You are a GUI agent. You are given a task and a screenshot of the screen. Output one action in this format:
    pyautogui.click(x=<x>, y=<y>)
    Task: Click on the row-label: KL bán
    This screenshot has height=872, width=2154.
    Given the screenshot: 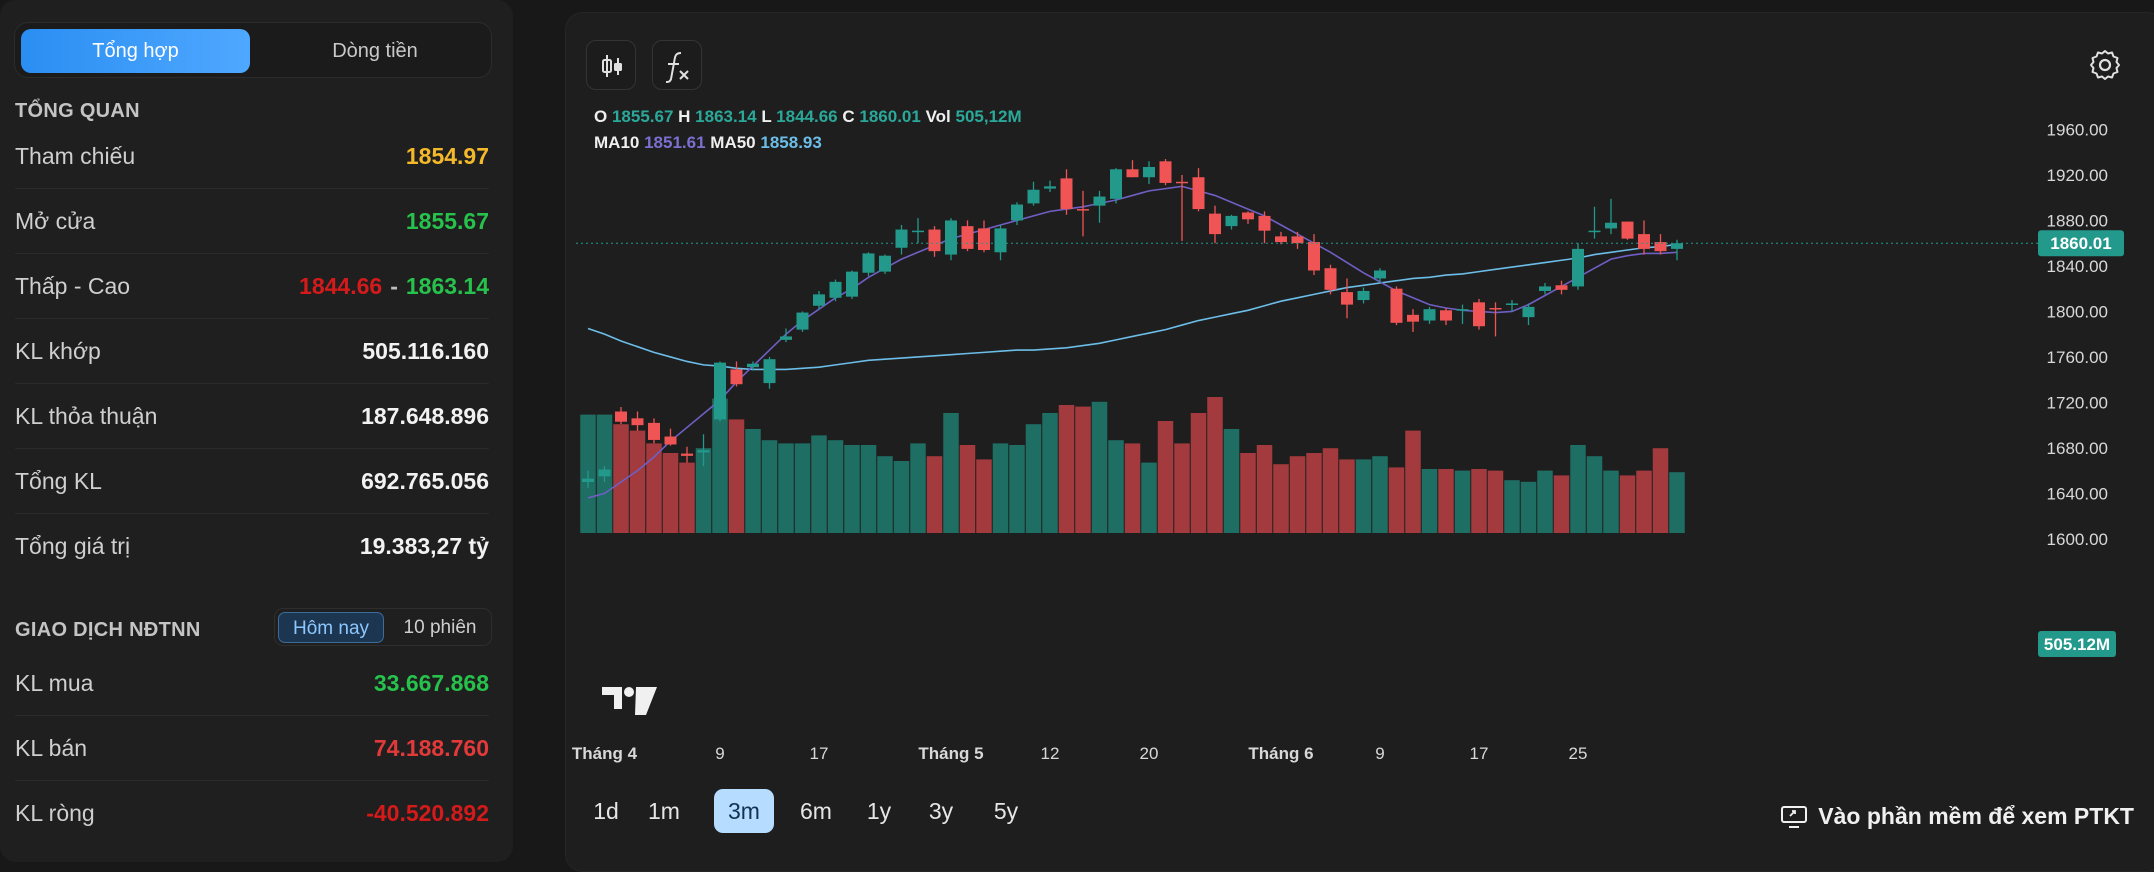 What is the action you would take?
    pyautogui.click(x=51, y=748)
    